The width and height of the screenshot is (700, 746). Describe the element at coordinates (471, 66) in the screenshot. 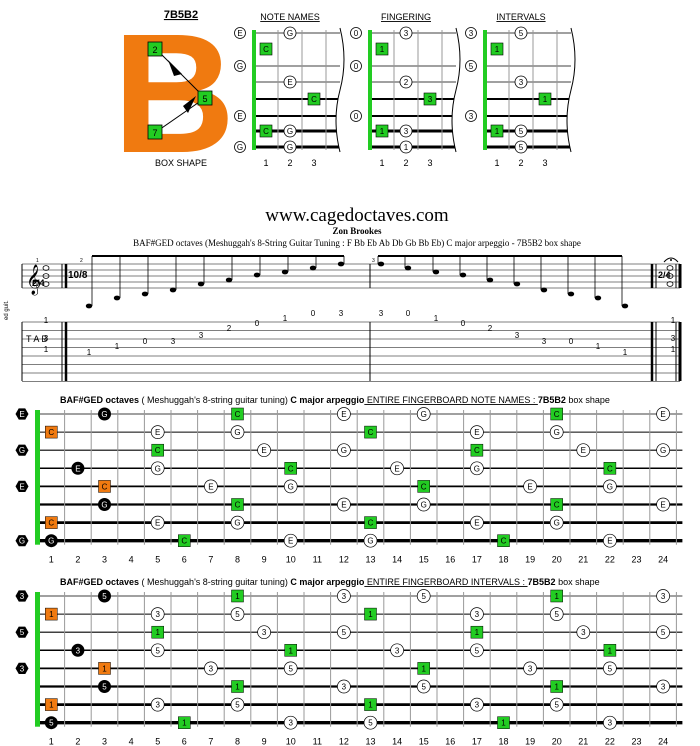

I see `open-marker-label: 5` at that location.